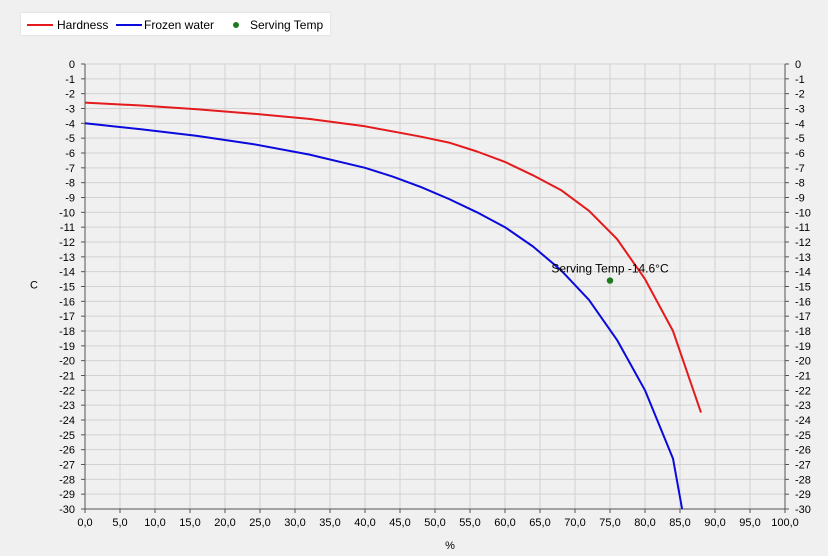  What do you see at coordinates (803, 451) in the screenshot?
I see `y-tick-label-right: -26` at bounding box center [803, 451].